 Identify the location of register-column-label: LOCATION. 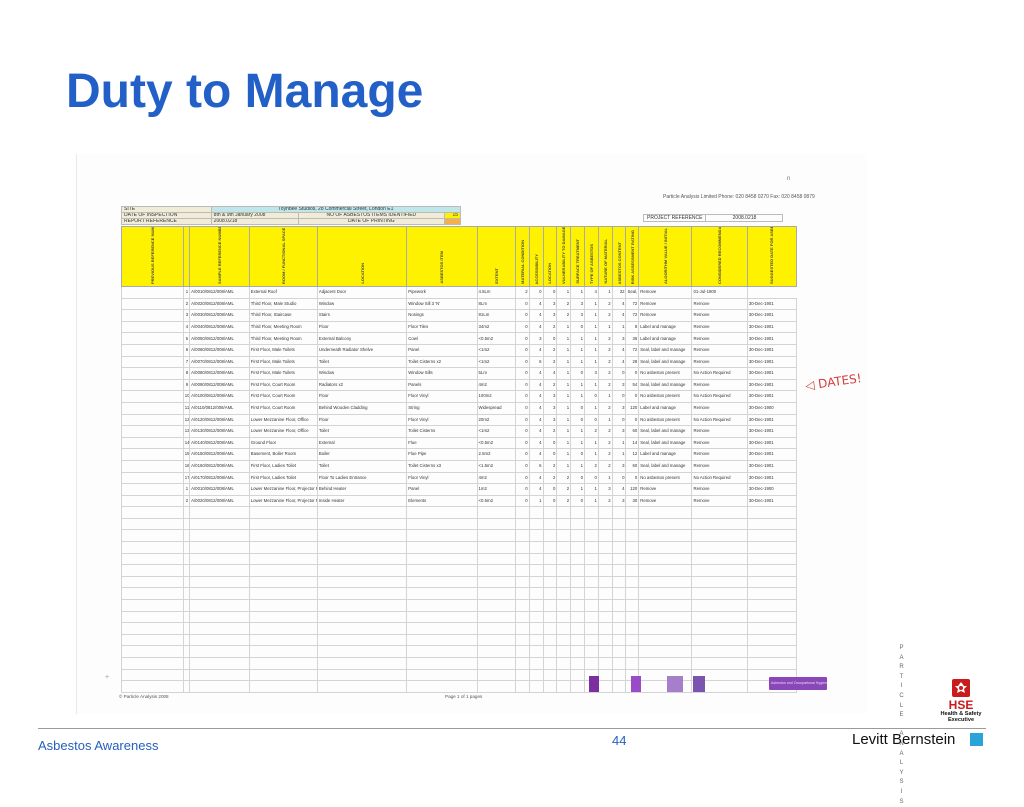
(362, 273).